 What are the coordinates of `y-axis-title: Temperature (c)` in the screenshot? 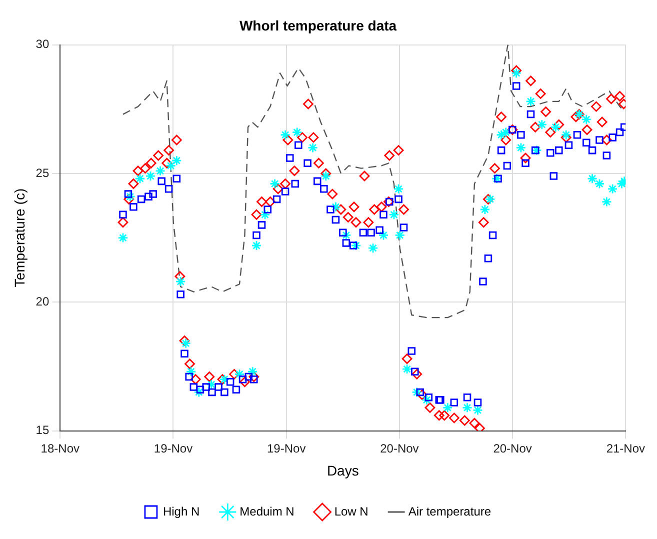 It's located at (19, 238).